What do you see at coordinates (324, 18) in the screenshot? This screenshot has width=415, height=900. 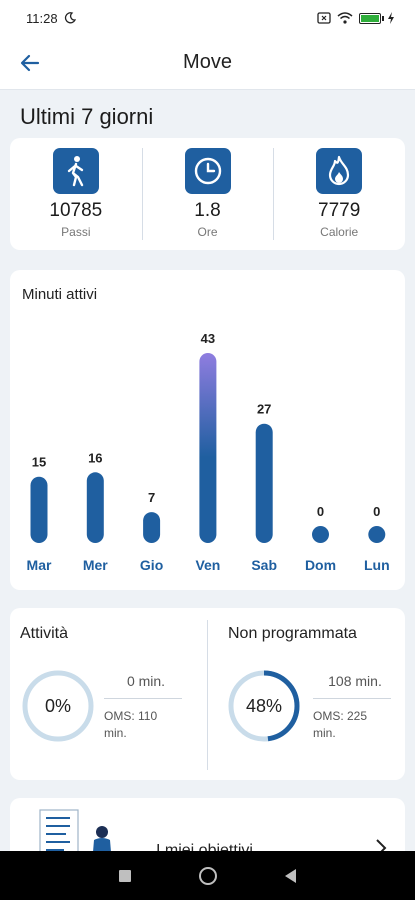 I see `sim-icon` at bounding box center [324, 18].